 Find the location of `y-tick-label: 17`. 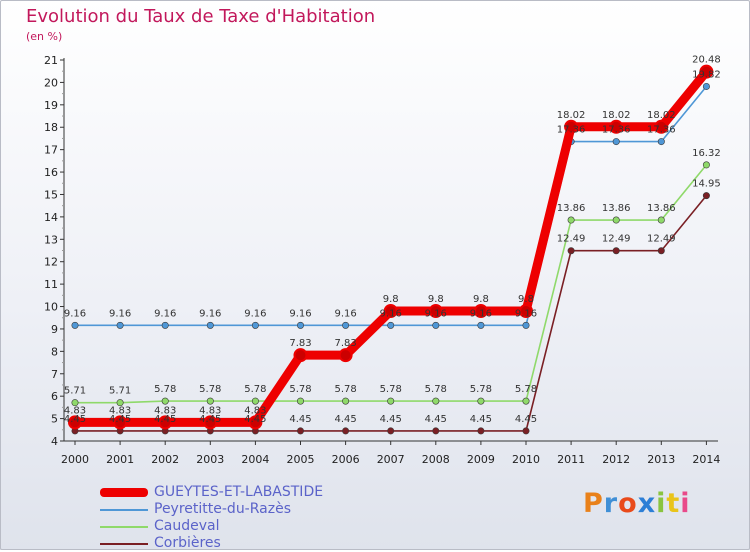

y-tick-label: 17 is located at coordinates (51, 150).